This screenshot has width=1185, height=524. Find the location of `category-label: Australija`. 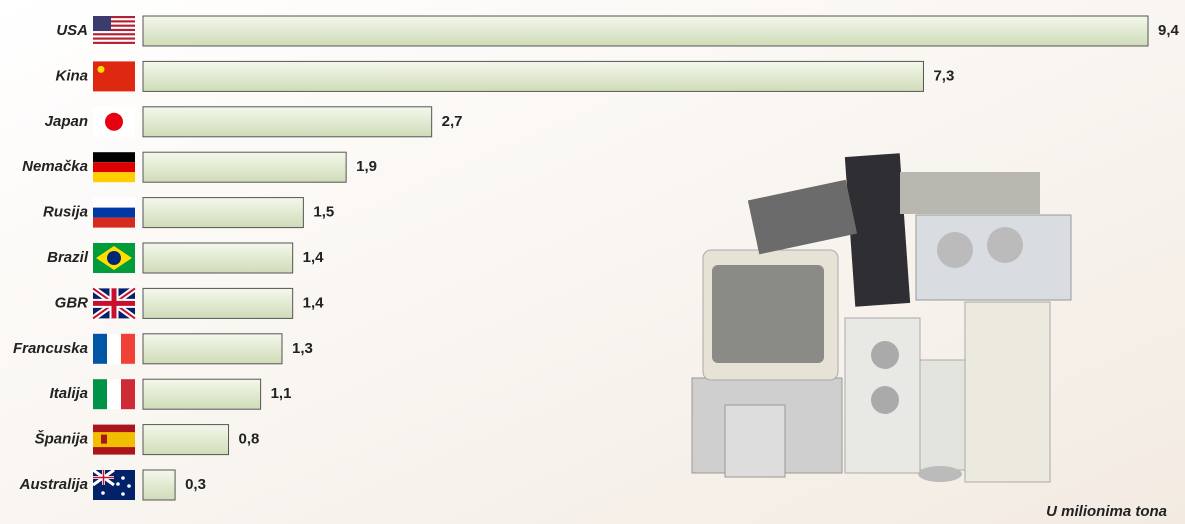

category-label: Australija is located at coordinates (53, 484).